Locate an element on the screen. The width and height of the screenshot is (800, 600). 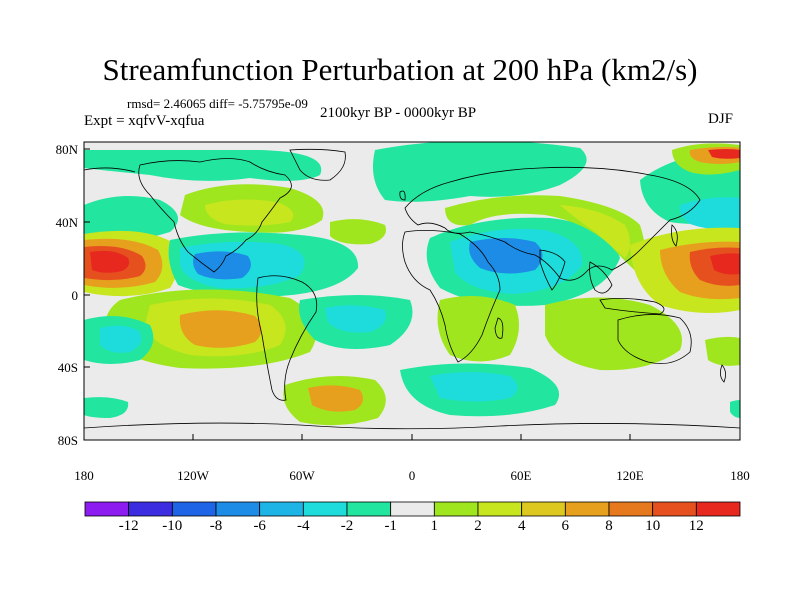
lon-label-60e: 60E is located at coordinates (521, 475).